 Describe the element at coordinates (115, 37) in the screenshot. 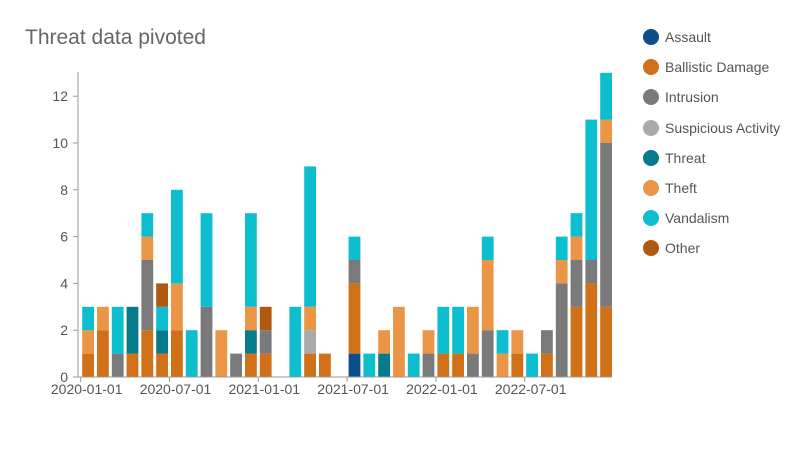

I see `chart-title: Threat data pivoted` at that location.